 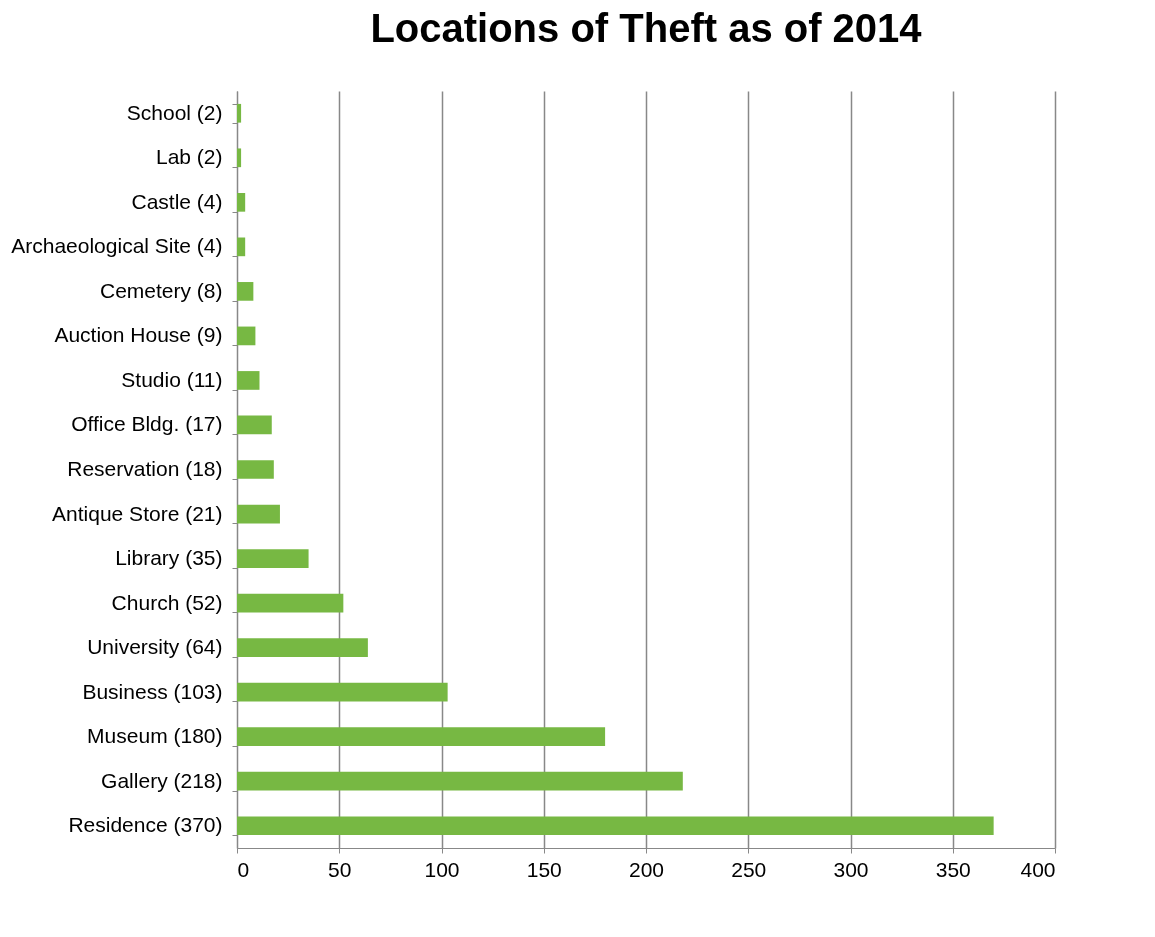 I want to click on chart-title: Locations of Theft as of 2014, so click(x=646, y=28).